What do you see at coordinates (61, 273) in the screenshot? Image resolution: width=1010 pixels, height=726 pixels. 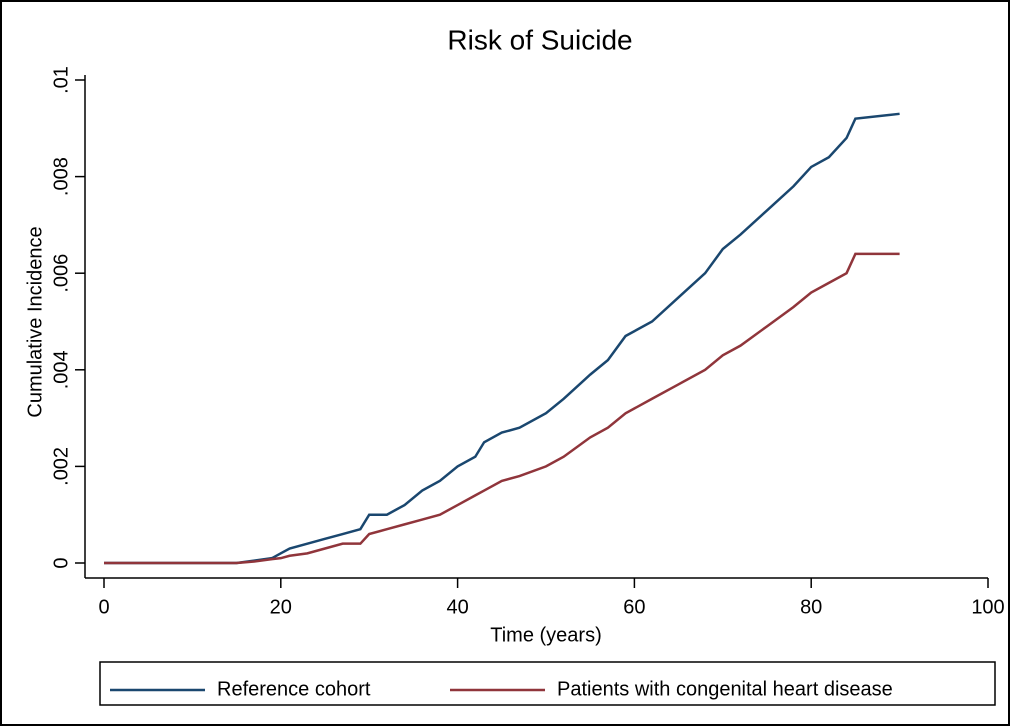 I see `y-tick-label: .006` at bounding box center [61, 273].